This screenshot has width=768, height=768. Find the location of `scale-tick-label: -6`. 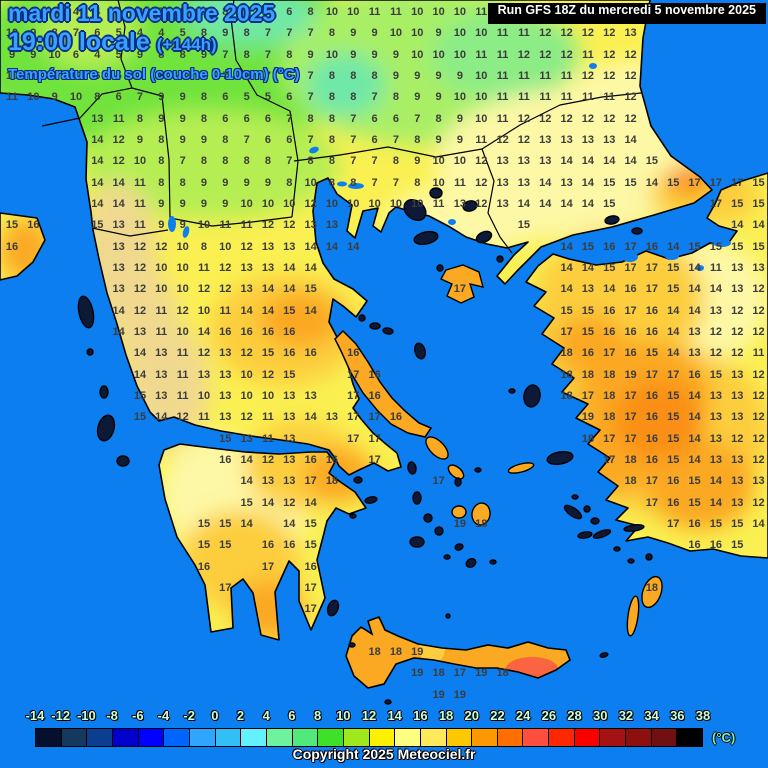

scale-tick-label: -6 is located at coordinates (137, 715).